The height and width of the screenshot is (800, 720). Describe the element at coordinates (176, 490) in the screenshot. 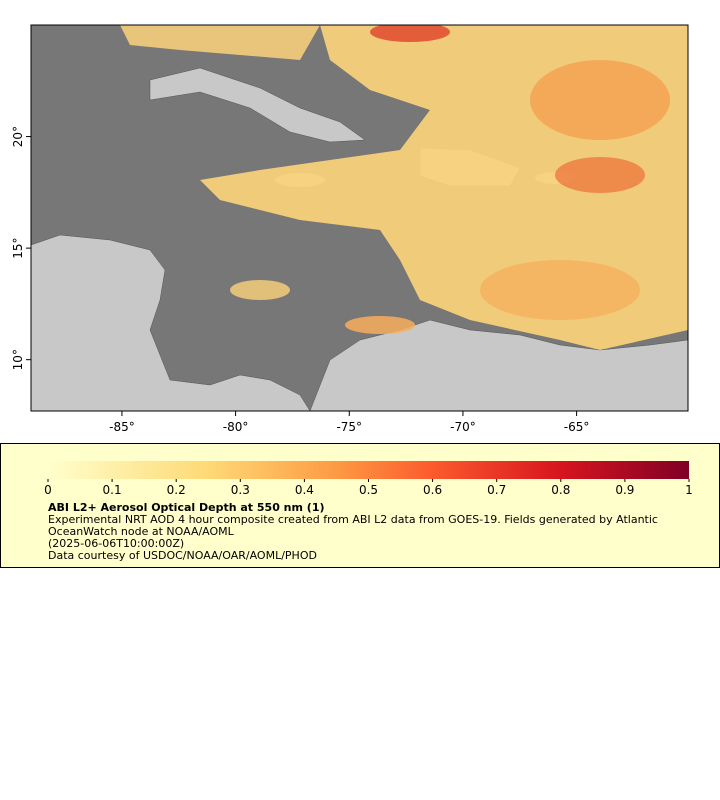

I see `colorbar-tick-label: 0.2` at that location.